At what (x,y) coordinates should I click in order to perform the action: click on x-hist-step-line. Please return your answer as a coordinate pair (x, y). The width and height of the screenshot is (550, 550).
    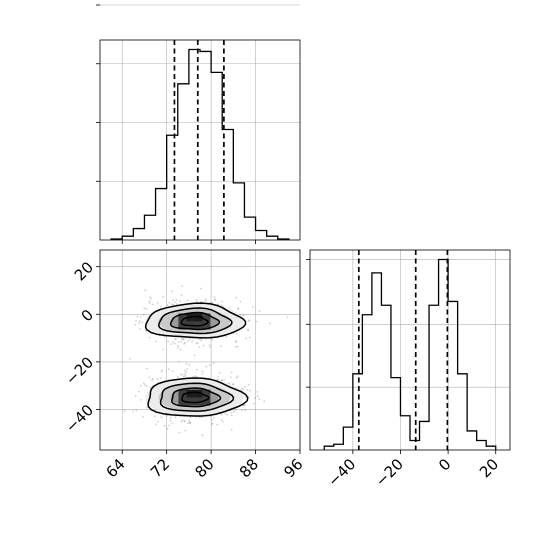
    Looking at the image, I should click on (200, 144).